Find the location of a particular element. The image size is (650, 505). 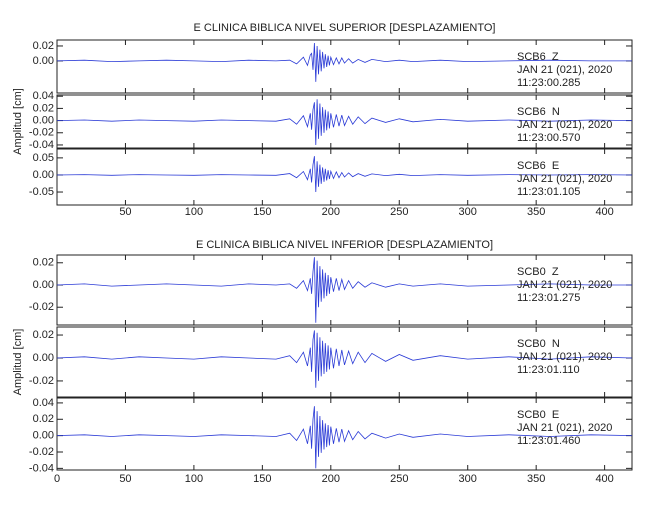

station-label: SCB0 Z is located at coordinates (538, 272).